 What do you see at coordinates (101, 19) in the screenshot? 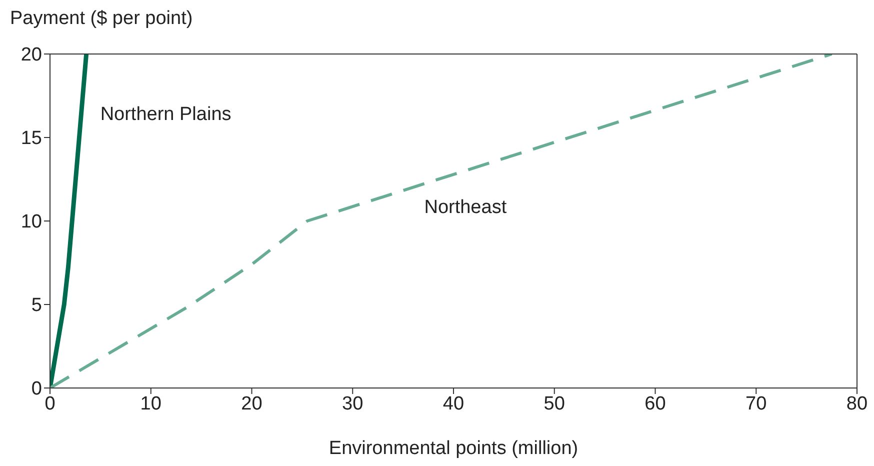
I see `y-axis-title: Payment ($ per point)` at bounding box center [101, 19].